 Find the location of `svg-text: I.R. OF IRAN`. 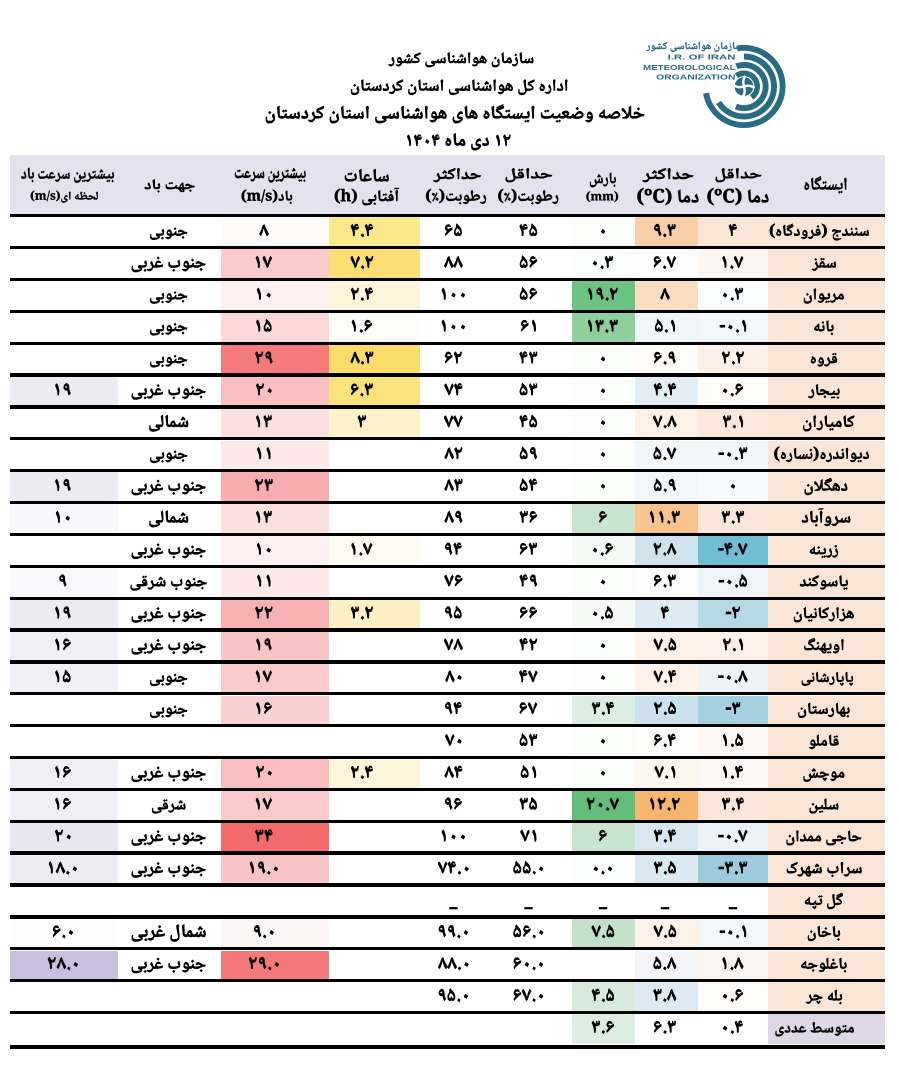

svg-text: I.R. OF IRAN is located at coordinates (702, 57).